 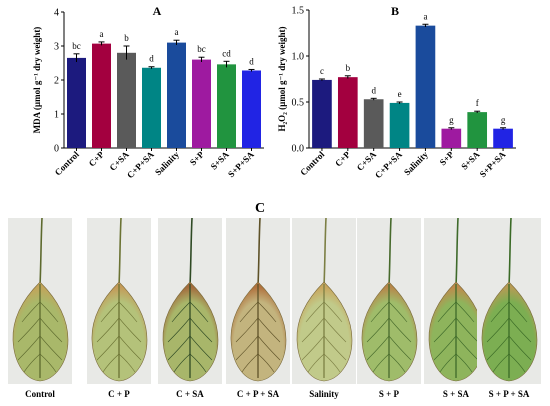 I want to click on significance-letter: cd, so click(x=226, y=53).